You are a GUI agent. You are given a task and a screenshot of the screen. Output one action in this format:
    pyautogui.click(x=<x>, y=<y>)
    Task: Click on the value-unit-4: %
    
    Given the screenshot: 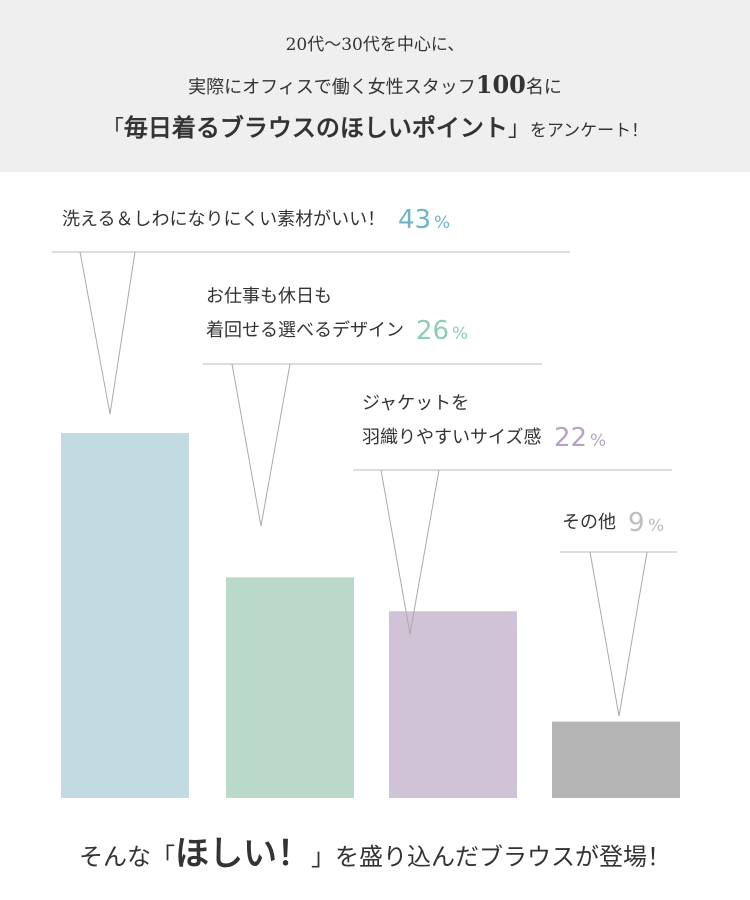 What is the action you would take?
    pyautogui.click(x=656, y=526)
    